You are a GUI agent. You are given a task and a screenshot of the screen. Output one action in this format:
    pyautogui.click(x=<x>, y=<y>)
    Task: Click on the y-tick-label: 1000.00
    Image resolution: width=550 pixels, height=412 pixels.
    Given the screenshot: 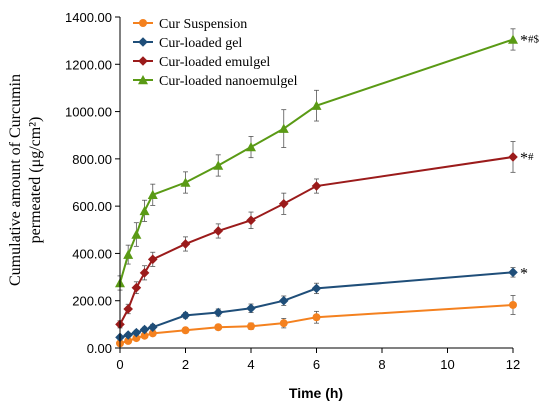 What is the action you would take?
    pyautogui.click(x=88, y=112)
    